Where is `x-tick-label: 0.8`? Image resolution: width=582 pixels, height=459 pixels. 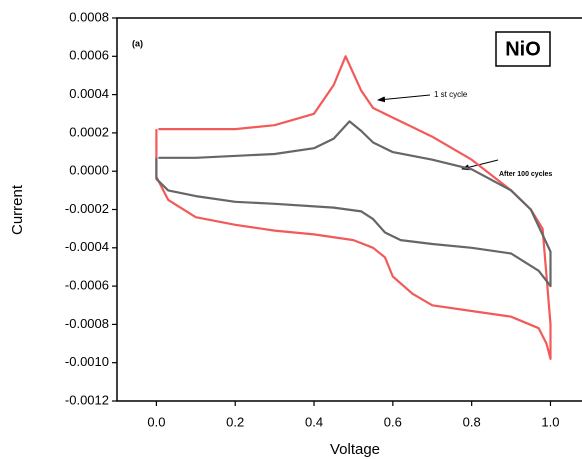 x-tick-label: 0.8 is located at coordinates (472, 421).